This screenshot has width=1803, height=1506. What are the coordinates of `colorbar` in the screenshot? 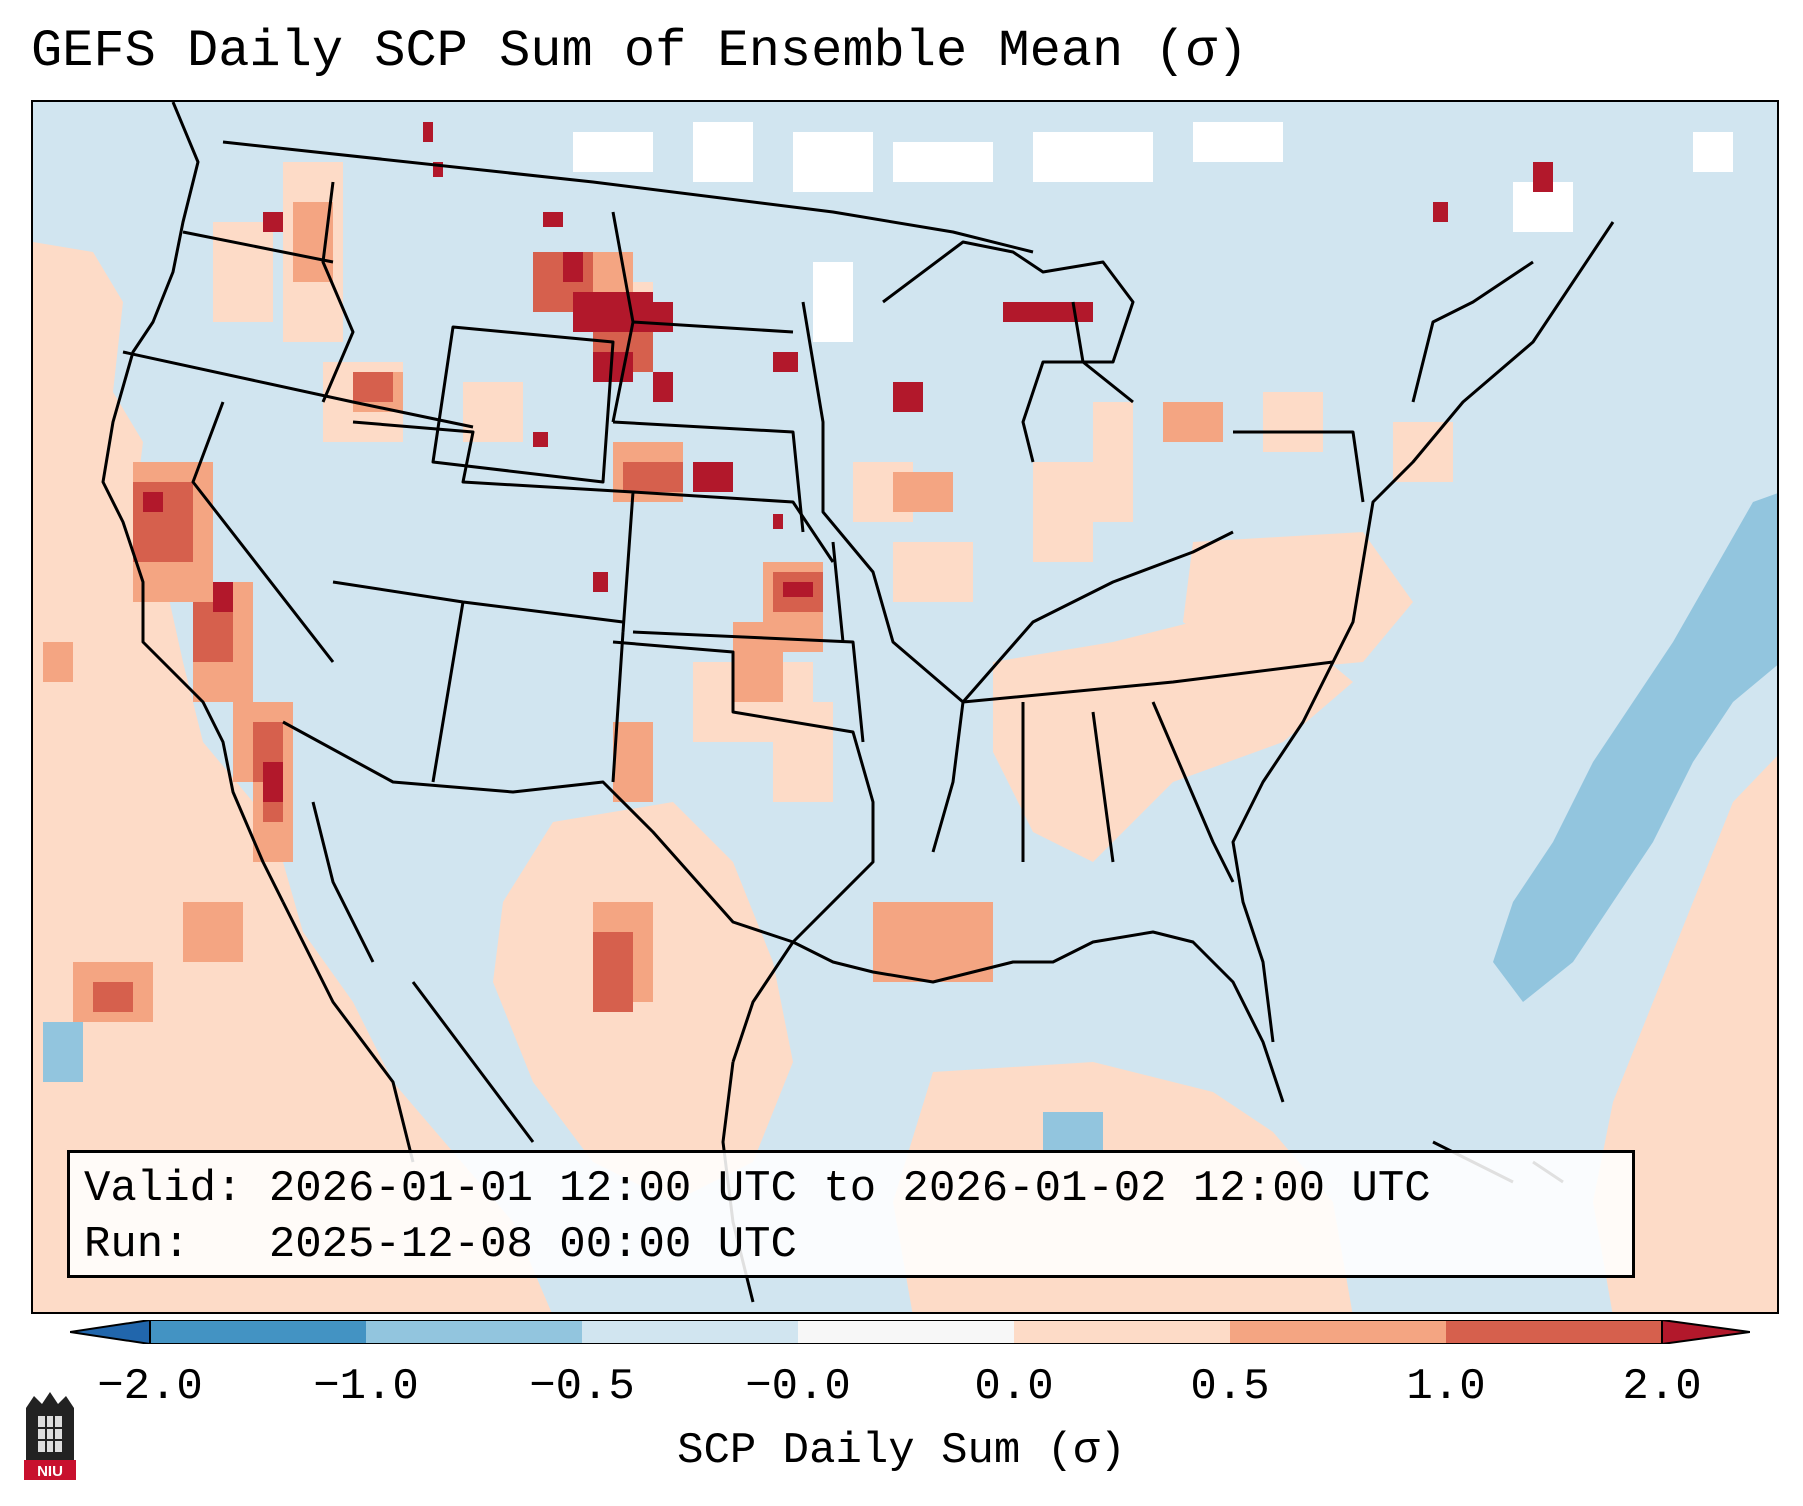 It's located at (910, 1332).